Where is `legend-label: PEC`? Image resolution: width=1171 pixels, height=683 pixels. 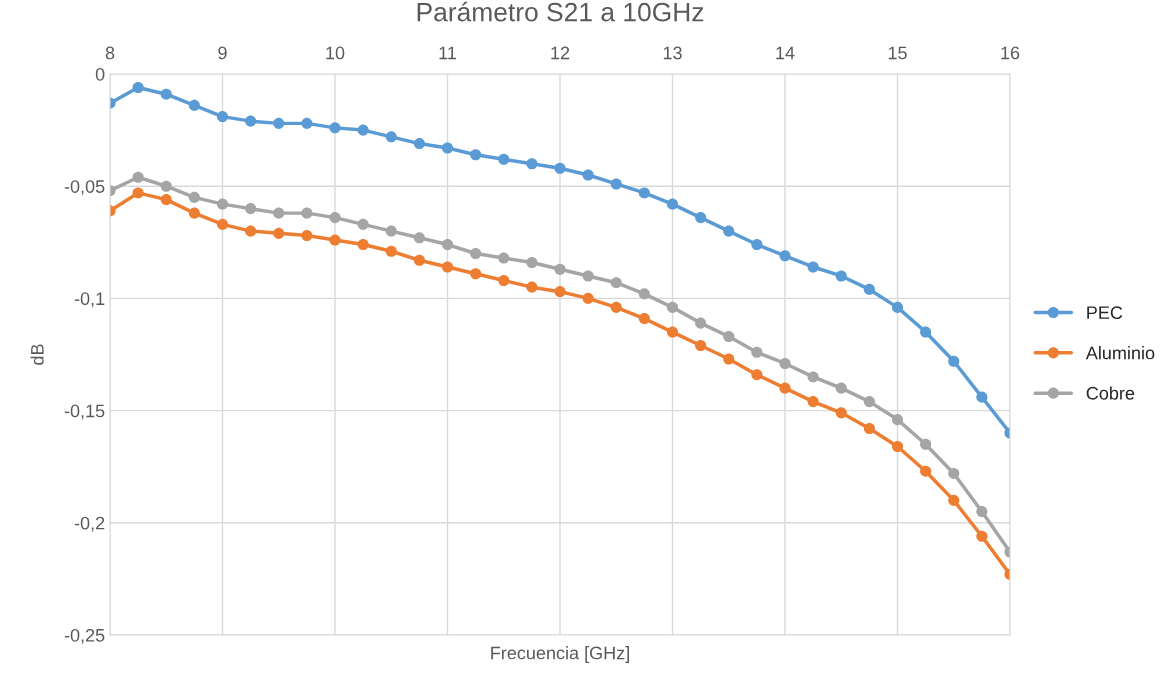 legend-label: PEC is located at coordinates (1105, 313).